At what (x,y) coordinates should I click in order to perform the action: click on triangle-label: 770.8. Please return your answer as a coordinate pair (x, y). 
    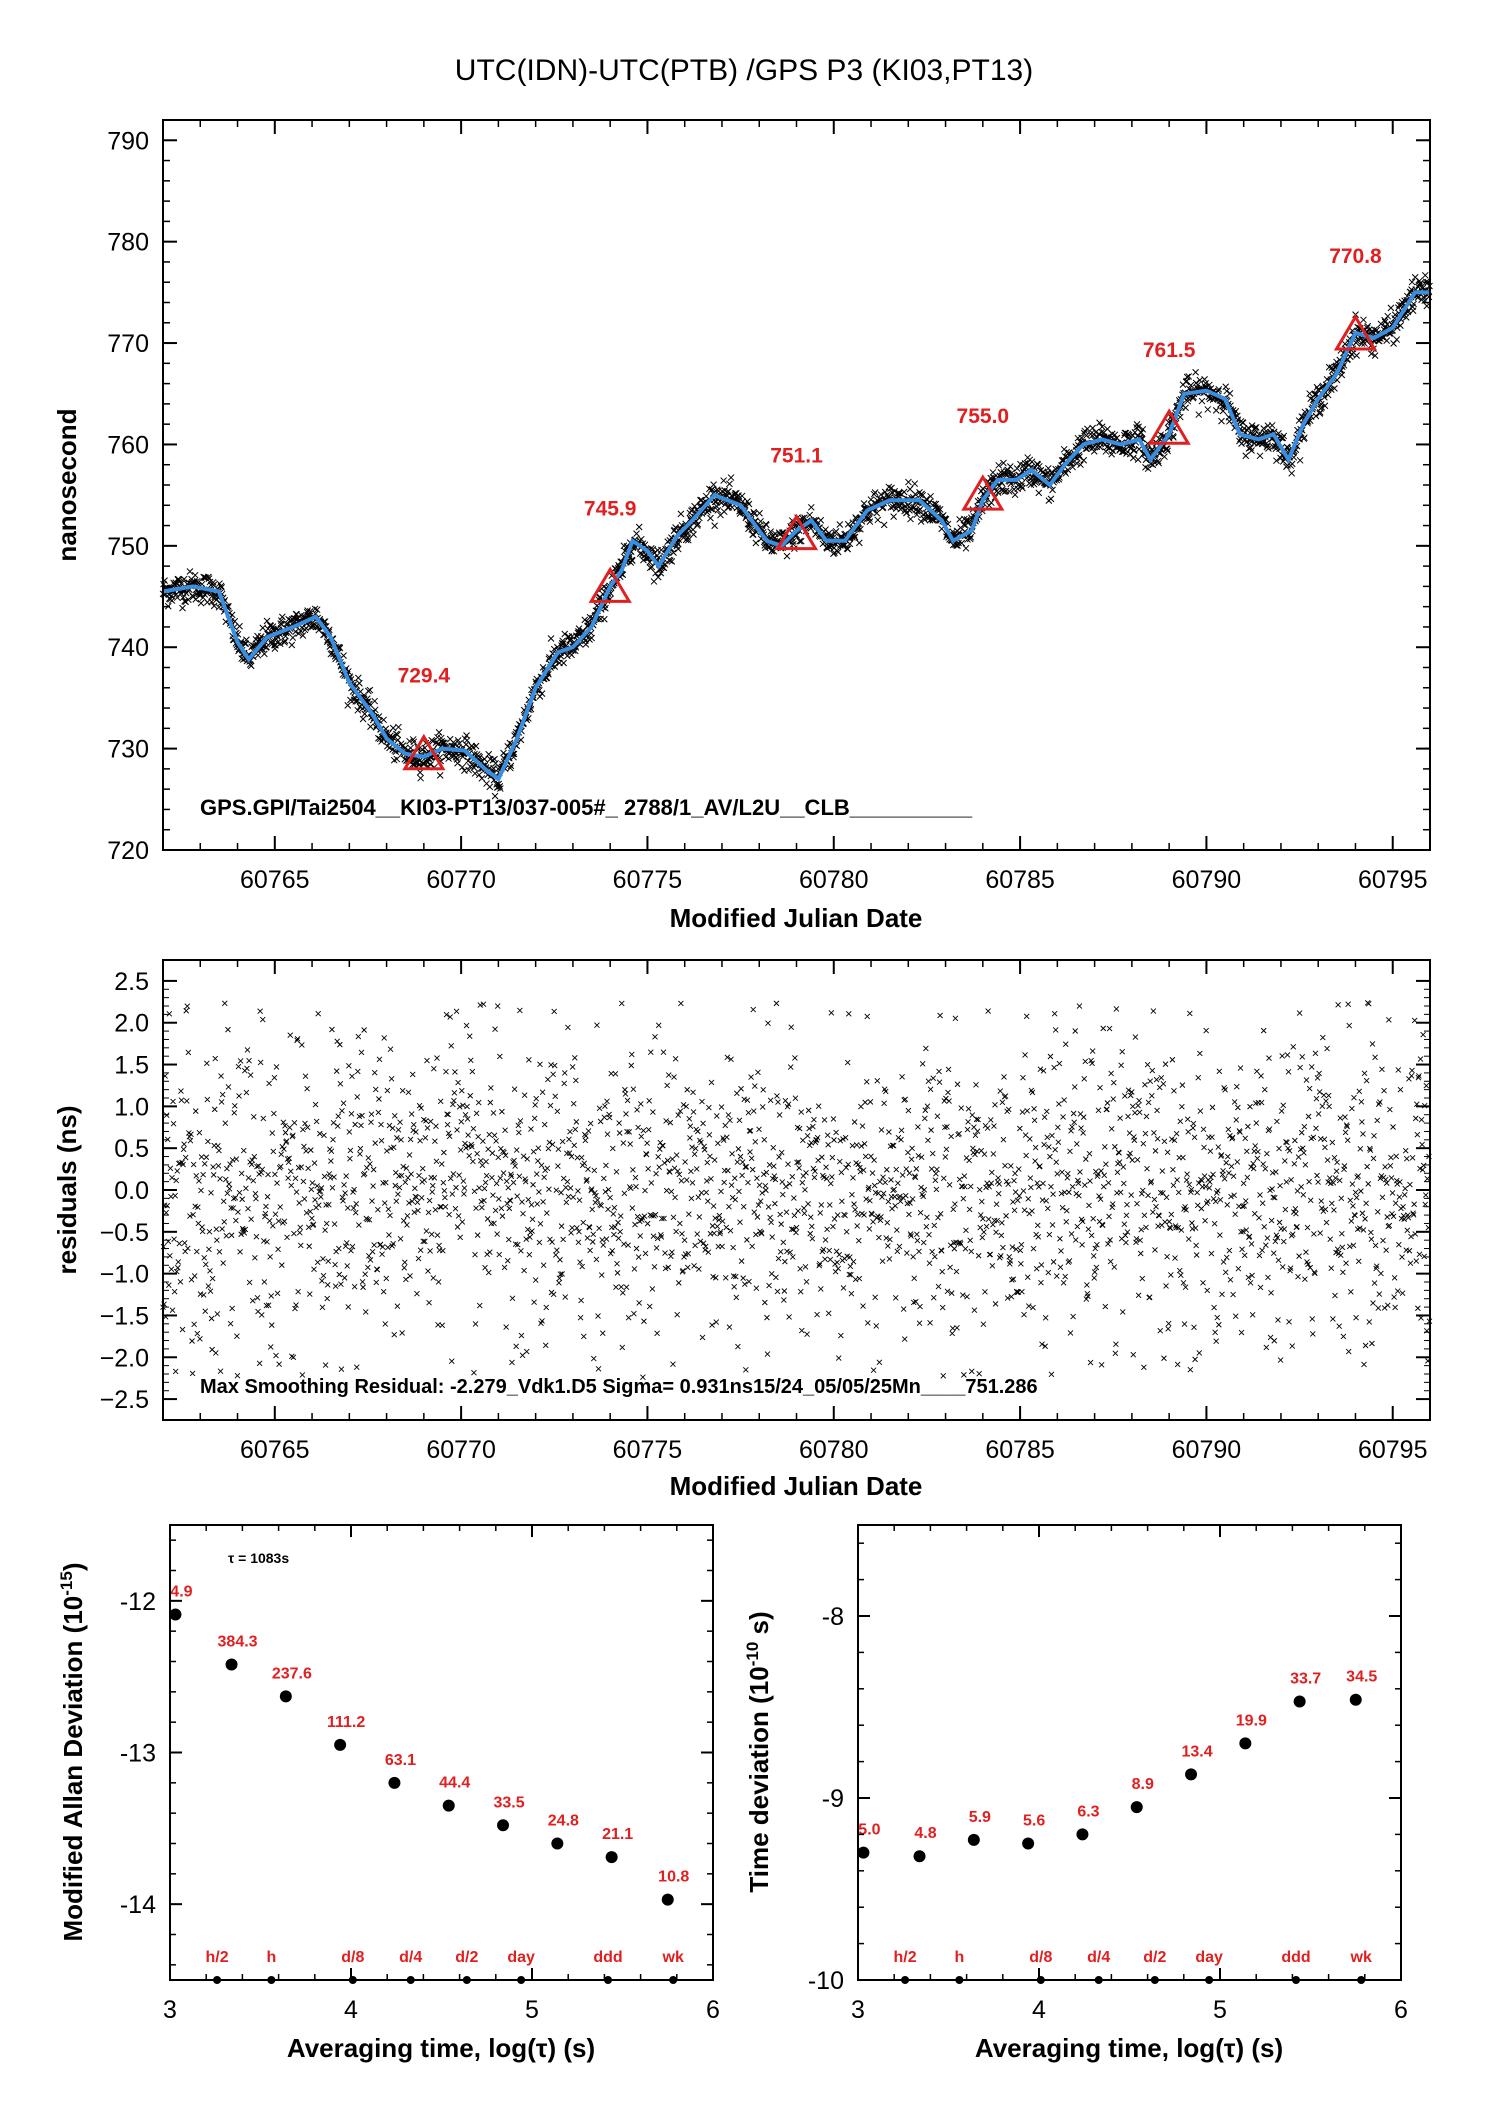
    Looking at the image, I should click on (1355, 256).